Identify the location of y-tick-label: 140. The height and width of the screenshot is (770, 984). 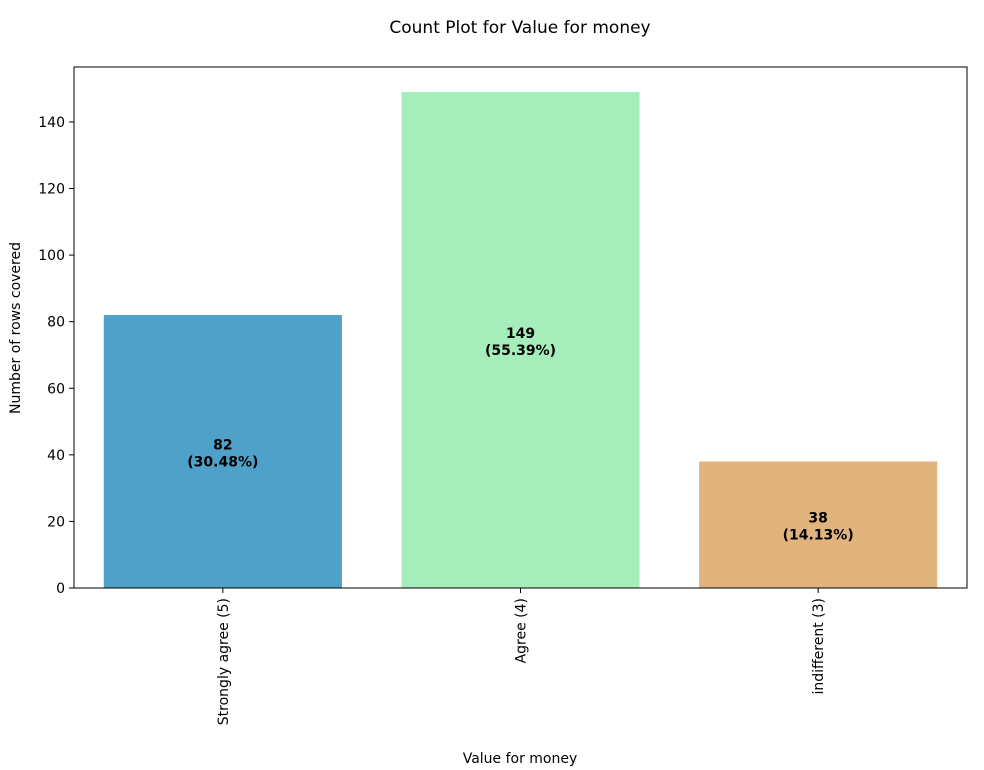
(51, 123).